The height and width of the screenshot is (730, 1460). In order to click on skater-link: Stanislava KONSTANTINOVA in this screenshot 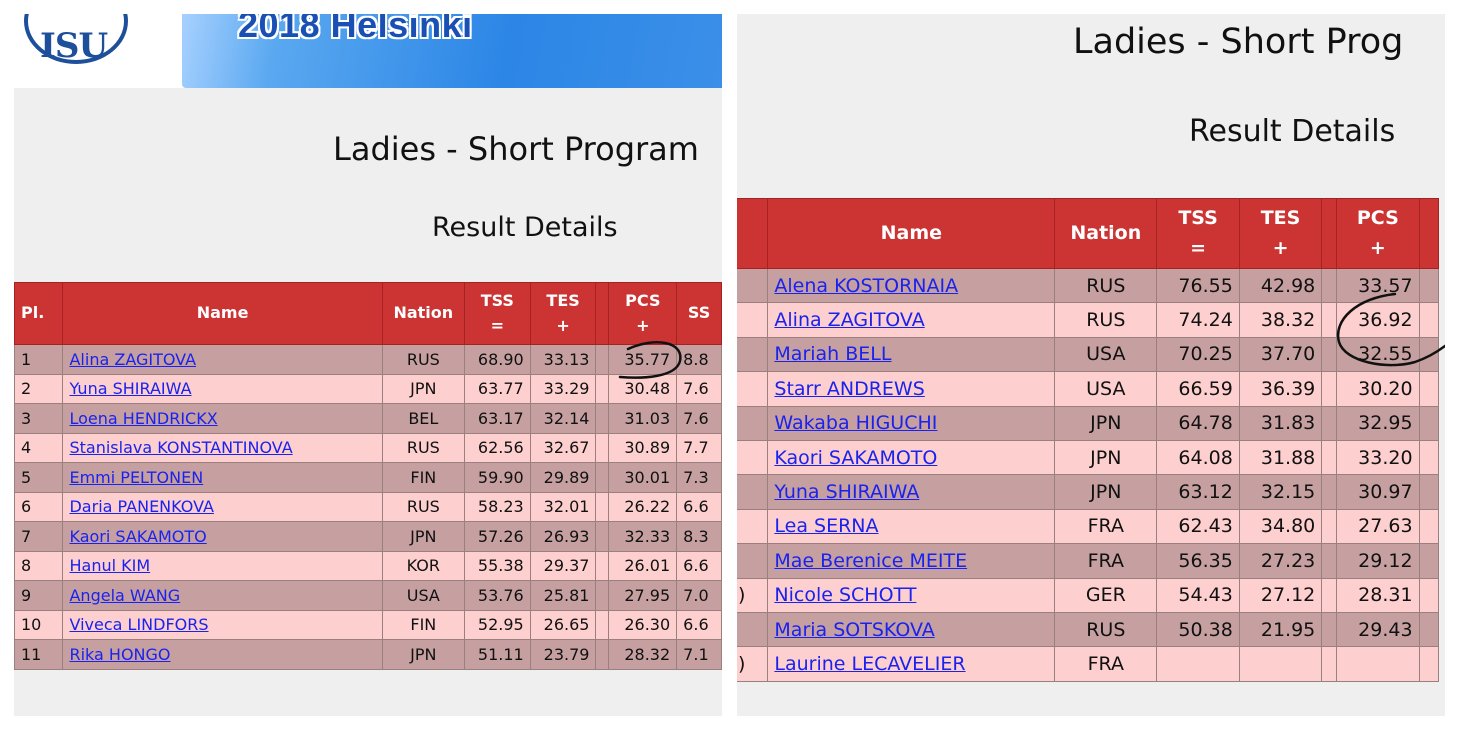, I will do `click(181, 448)`.